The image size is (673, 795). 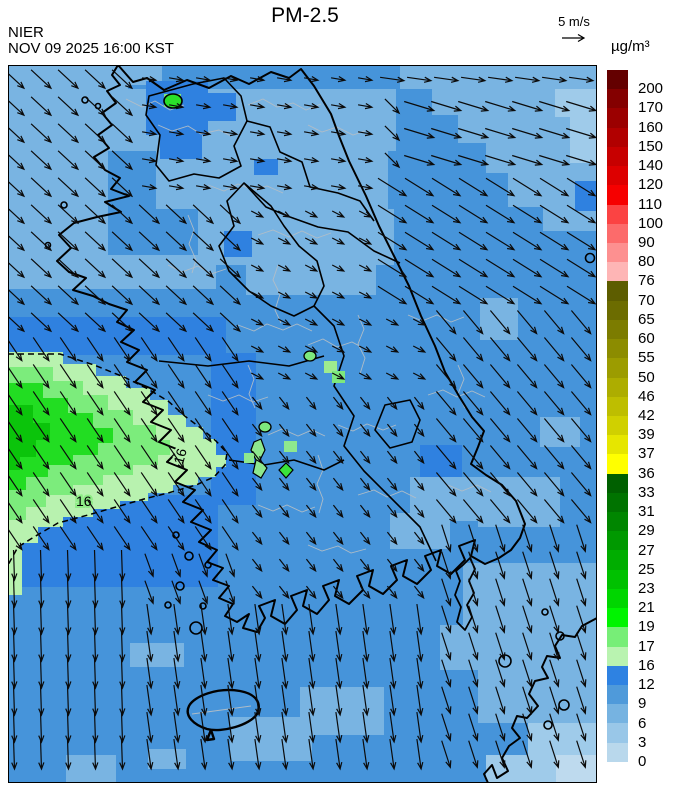 I want to click on wind-reference-label: 5 m/s, so click(x=574, y=21).